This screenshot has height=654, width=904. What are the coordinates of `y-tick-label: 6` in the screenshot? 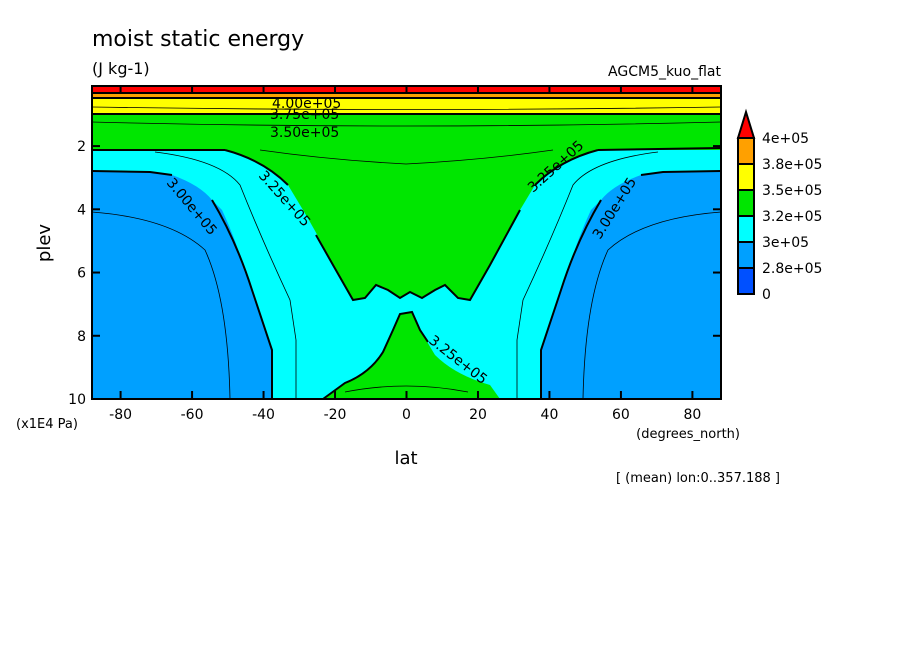 It's located at (81, 274).